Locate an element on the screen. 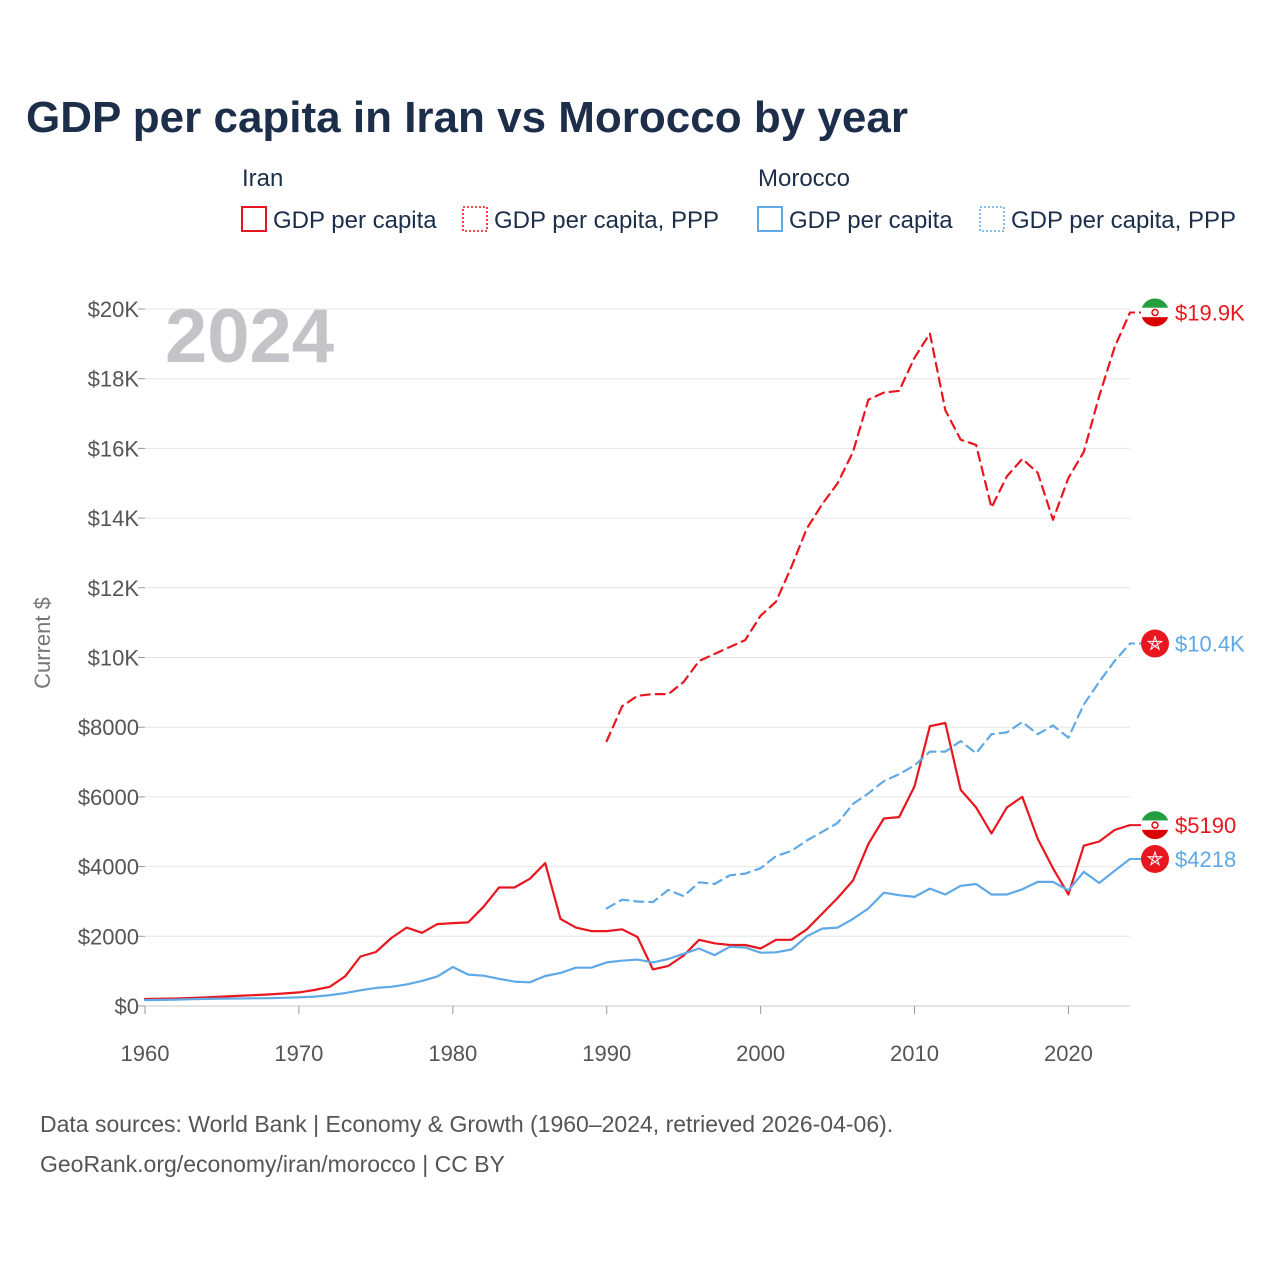 The height and width of the screenshot is (1285, 1280). y-tick-label: $6000 is located at coordinates (108, 797).